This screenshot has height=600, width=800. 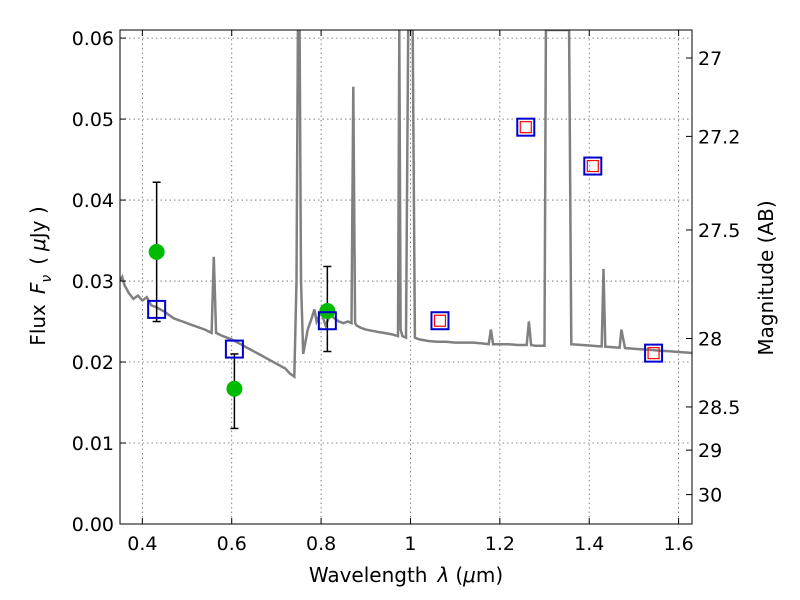 I want to click on y2-tick-label: 27.2, so click(x=719, y=137).